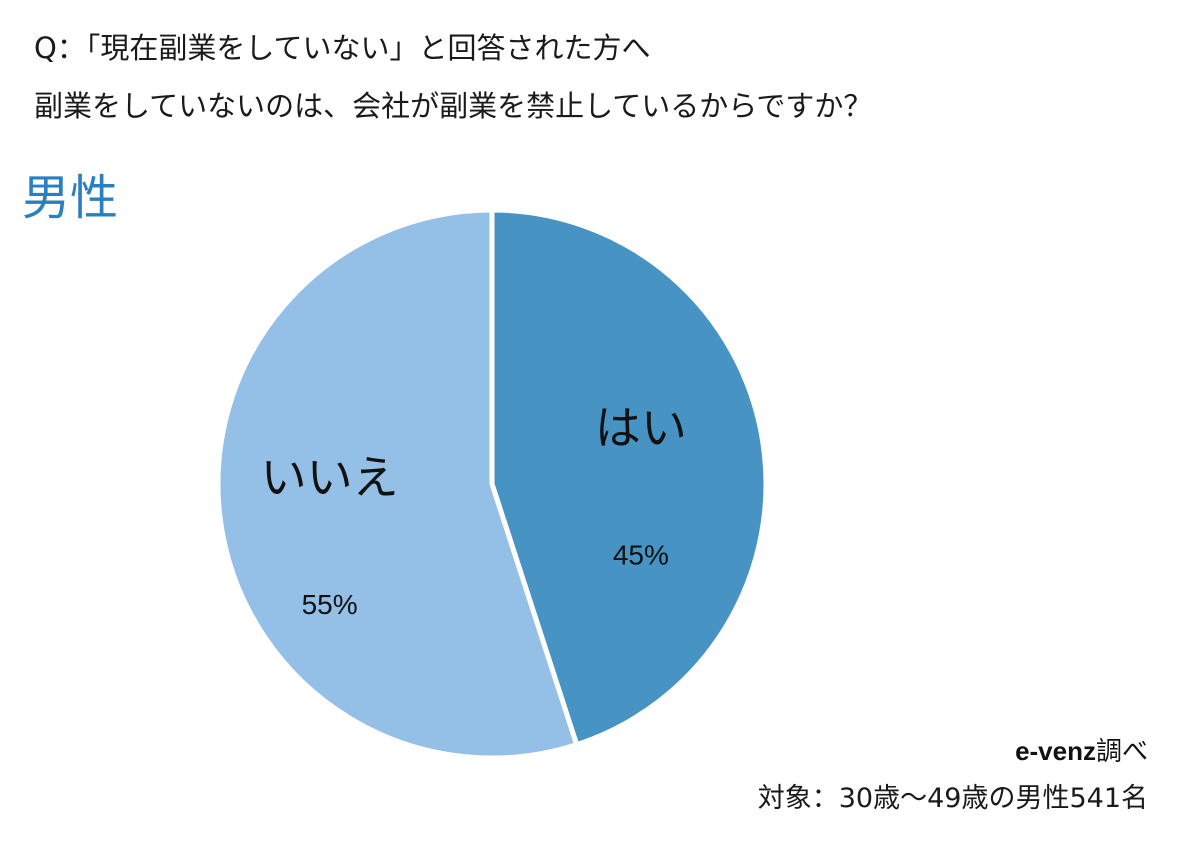 The height and width of the screenshot is (850, 1180). I want to click on pie-slice-label-no: いいえ, so click(330, 477).